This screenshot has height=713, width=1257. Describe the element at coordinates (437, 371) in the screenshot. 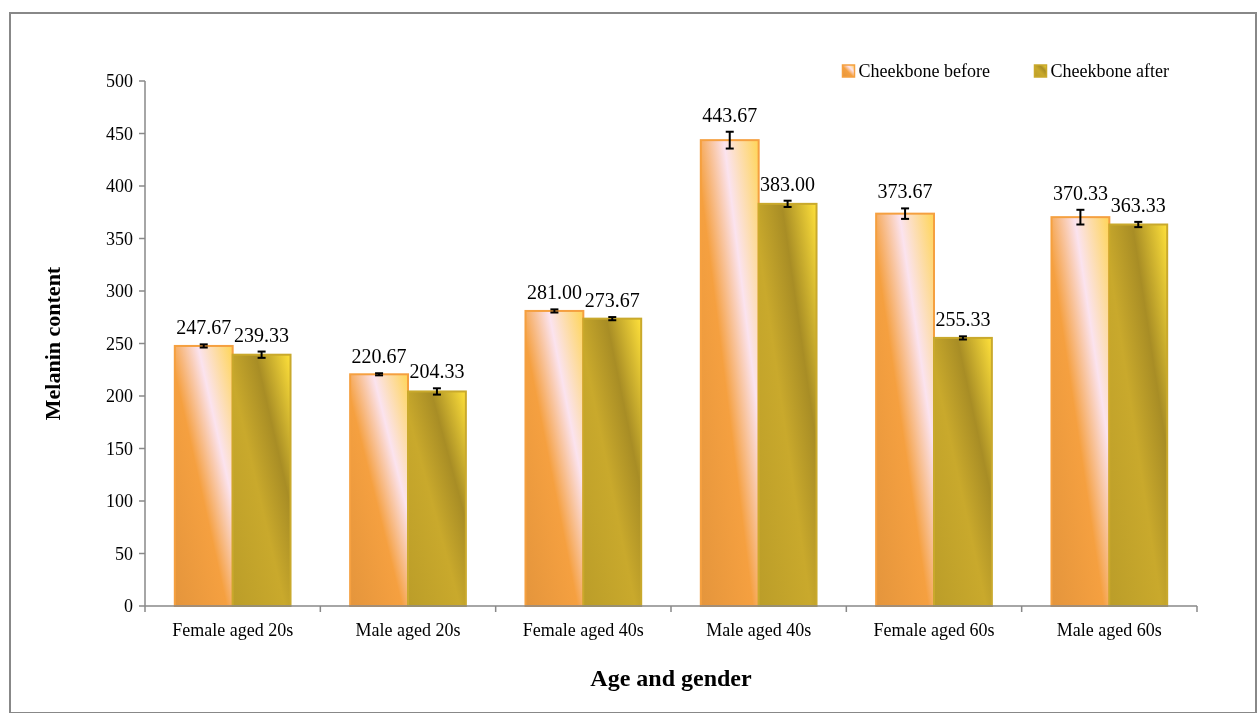

I see `data-label: 204.33` at that location.